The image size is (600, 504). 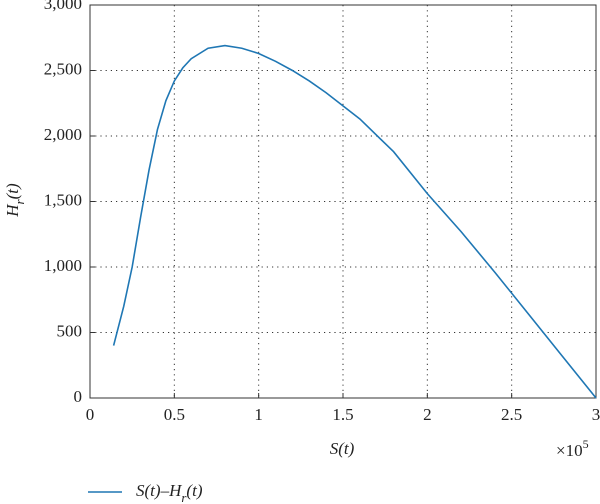 What do you see at coordinates (70, 330) in the screenshot?
I see `y-tick-label: 500` at bounding box center [70, 330].